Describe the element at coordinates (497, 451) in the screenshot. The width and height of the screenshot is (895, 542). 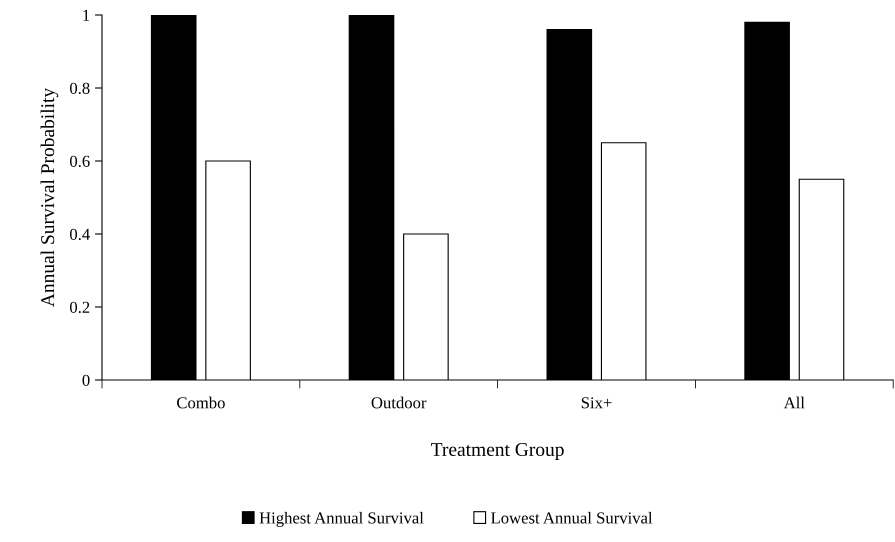
I see `x-axis-title: Treatment Group` at that location.